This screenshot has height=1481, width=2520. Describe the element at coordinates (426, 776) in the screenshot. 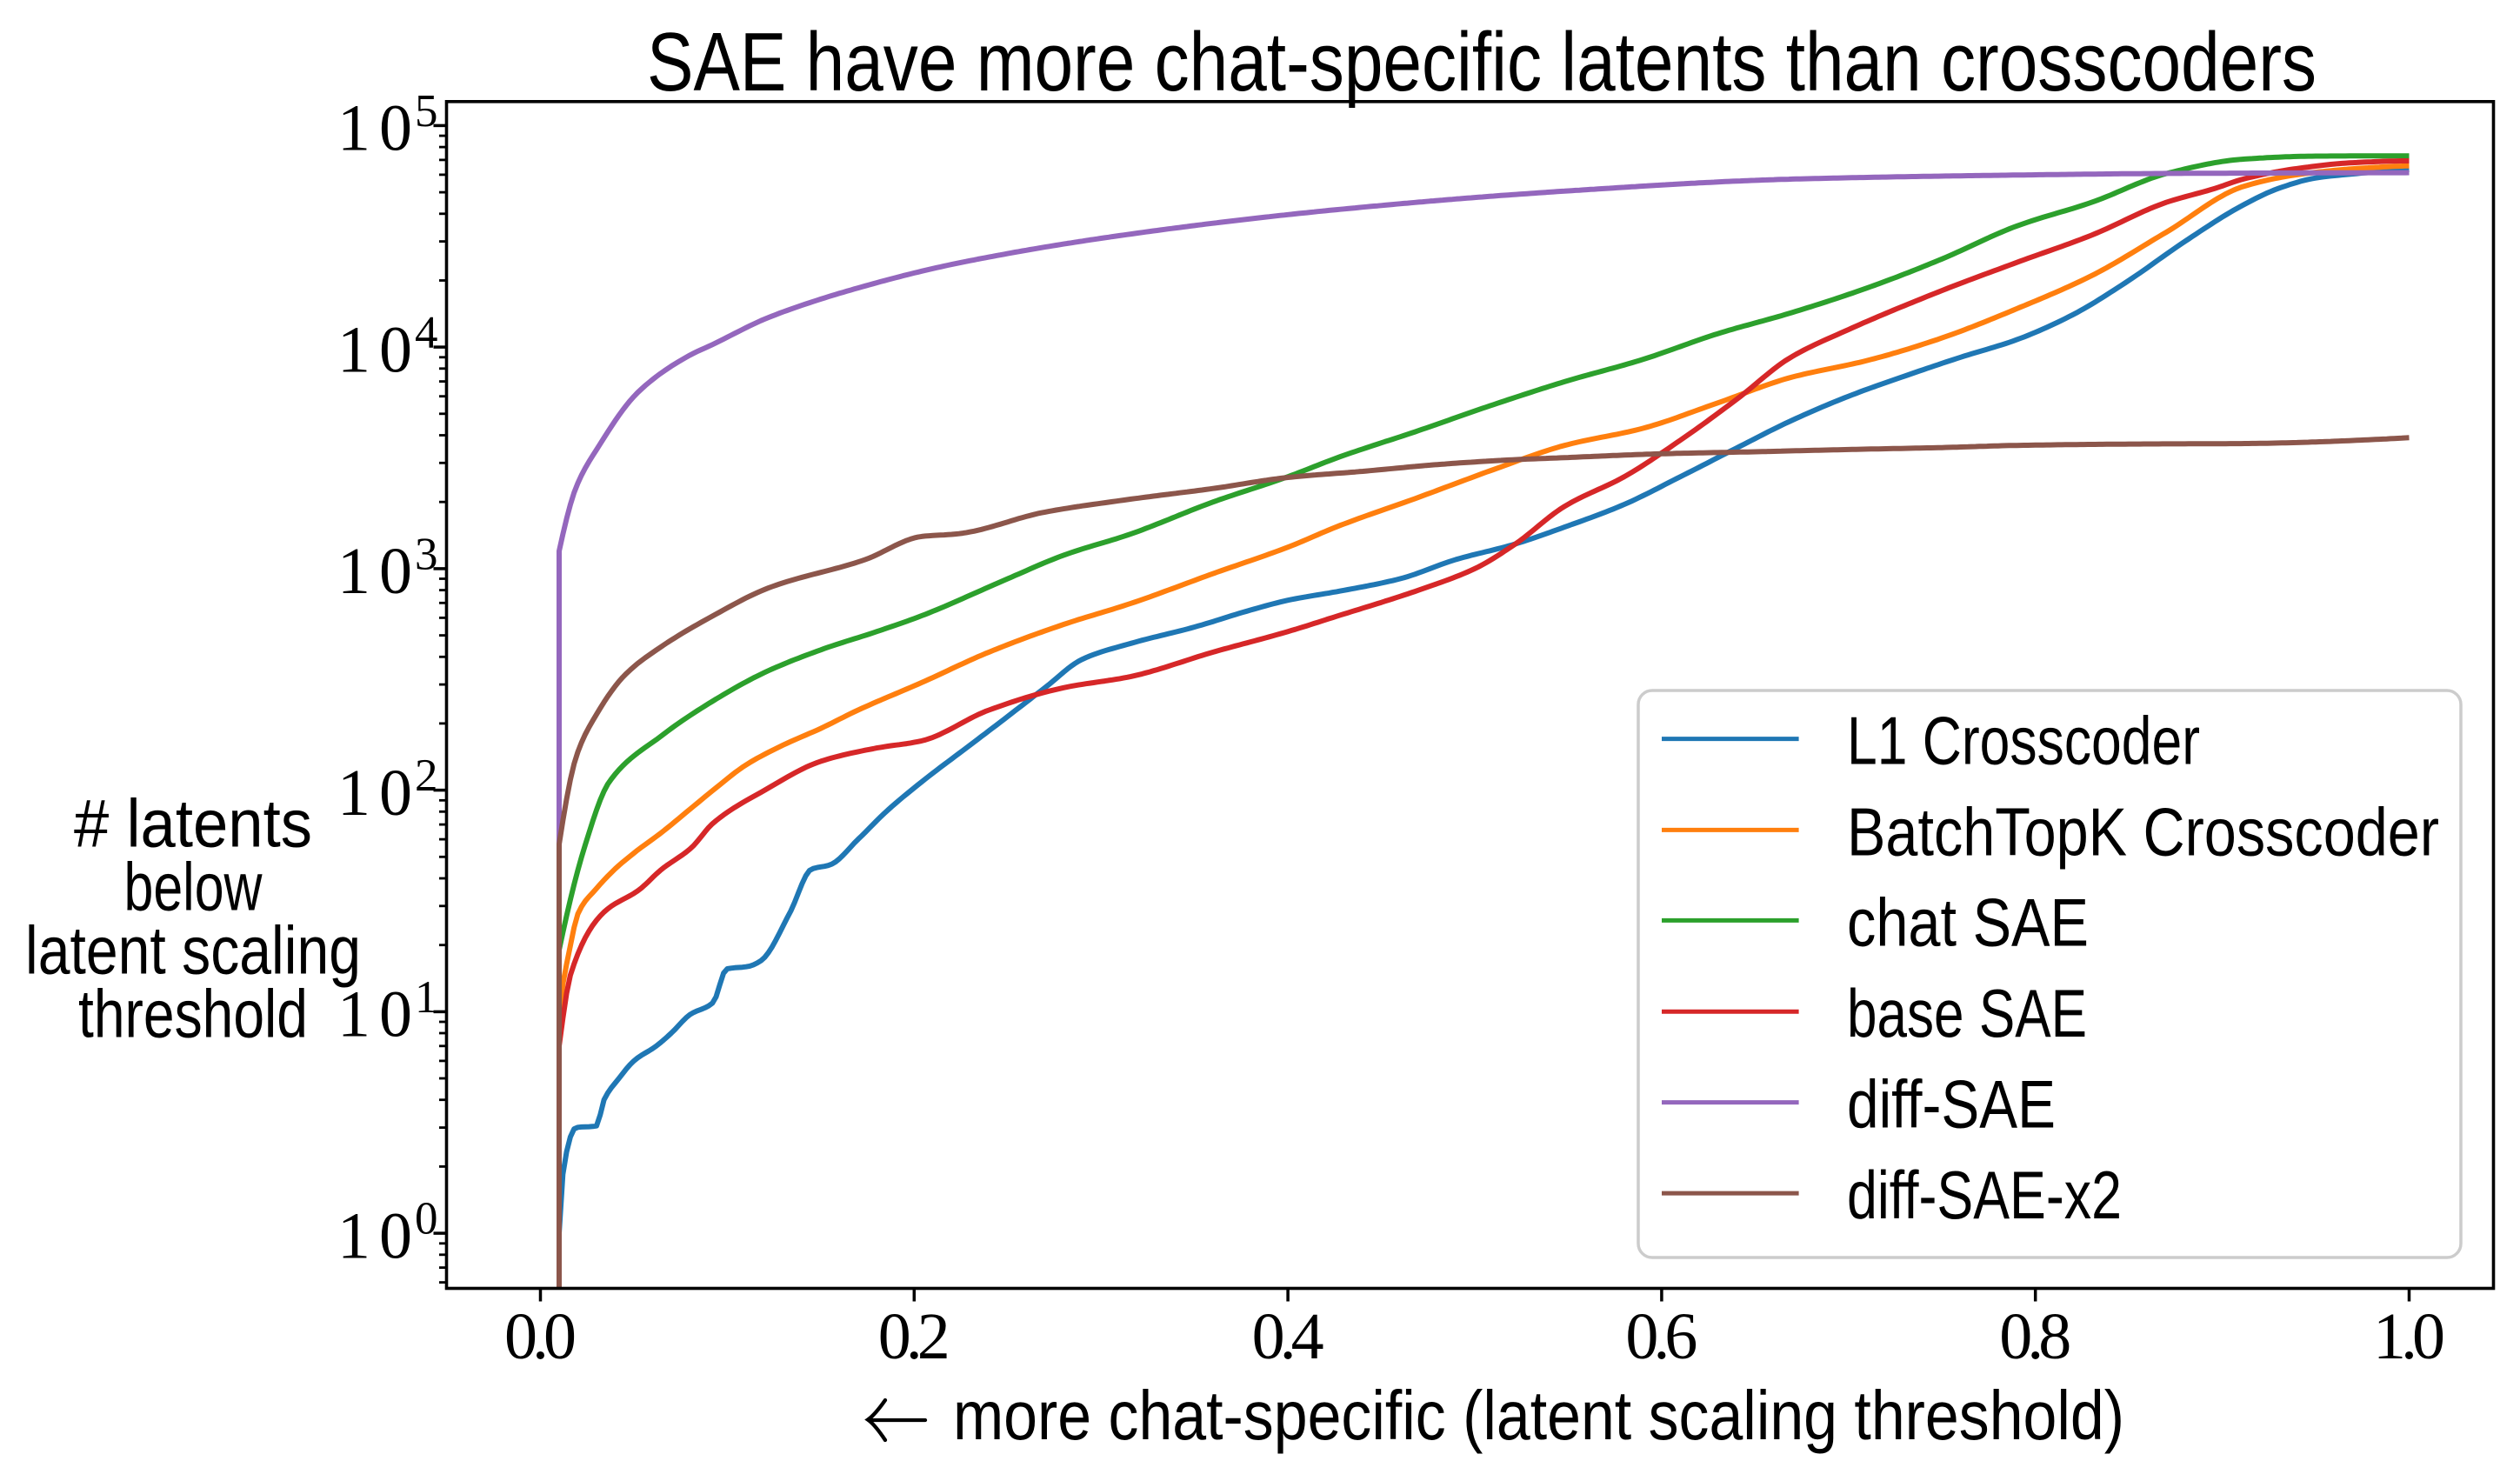

I see `svg-text: 2` at that location.